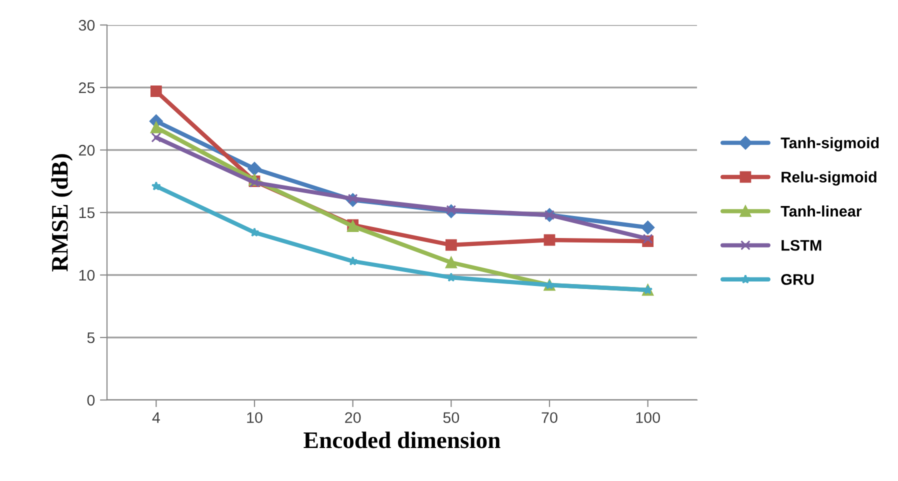 The height and width of the screenshot is (481, 898). What do you see at coordinates (86, 88) in the screenshot?
I see `y-tick-label: 25` at bounding box center [86, 88].